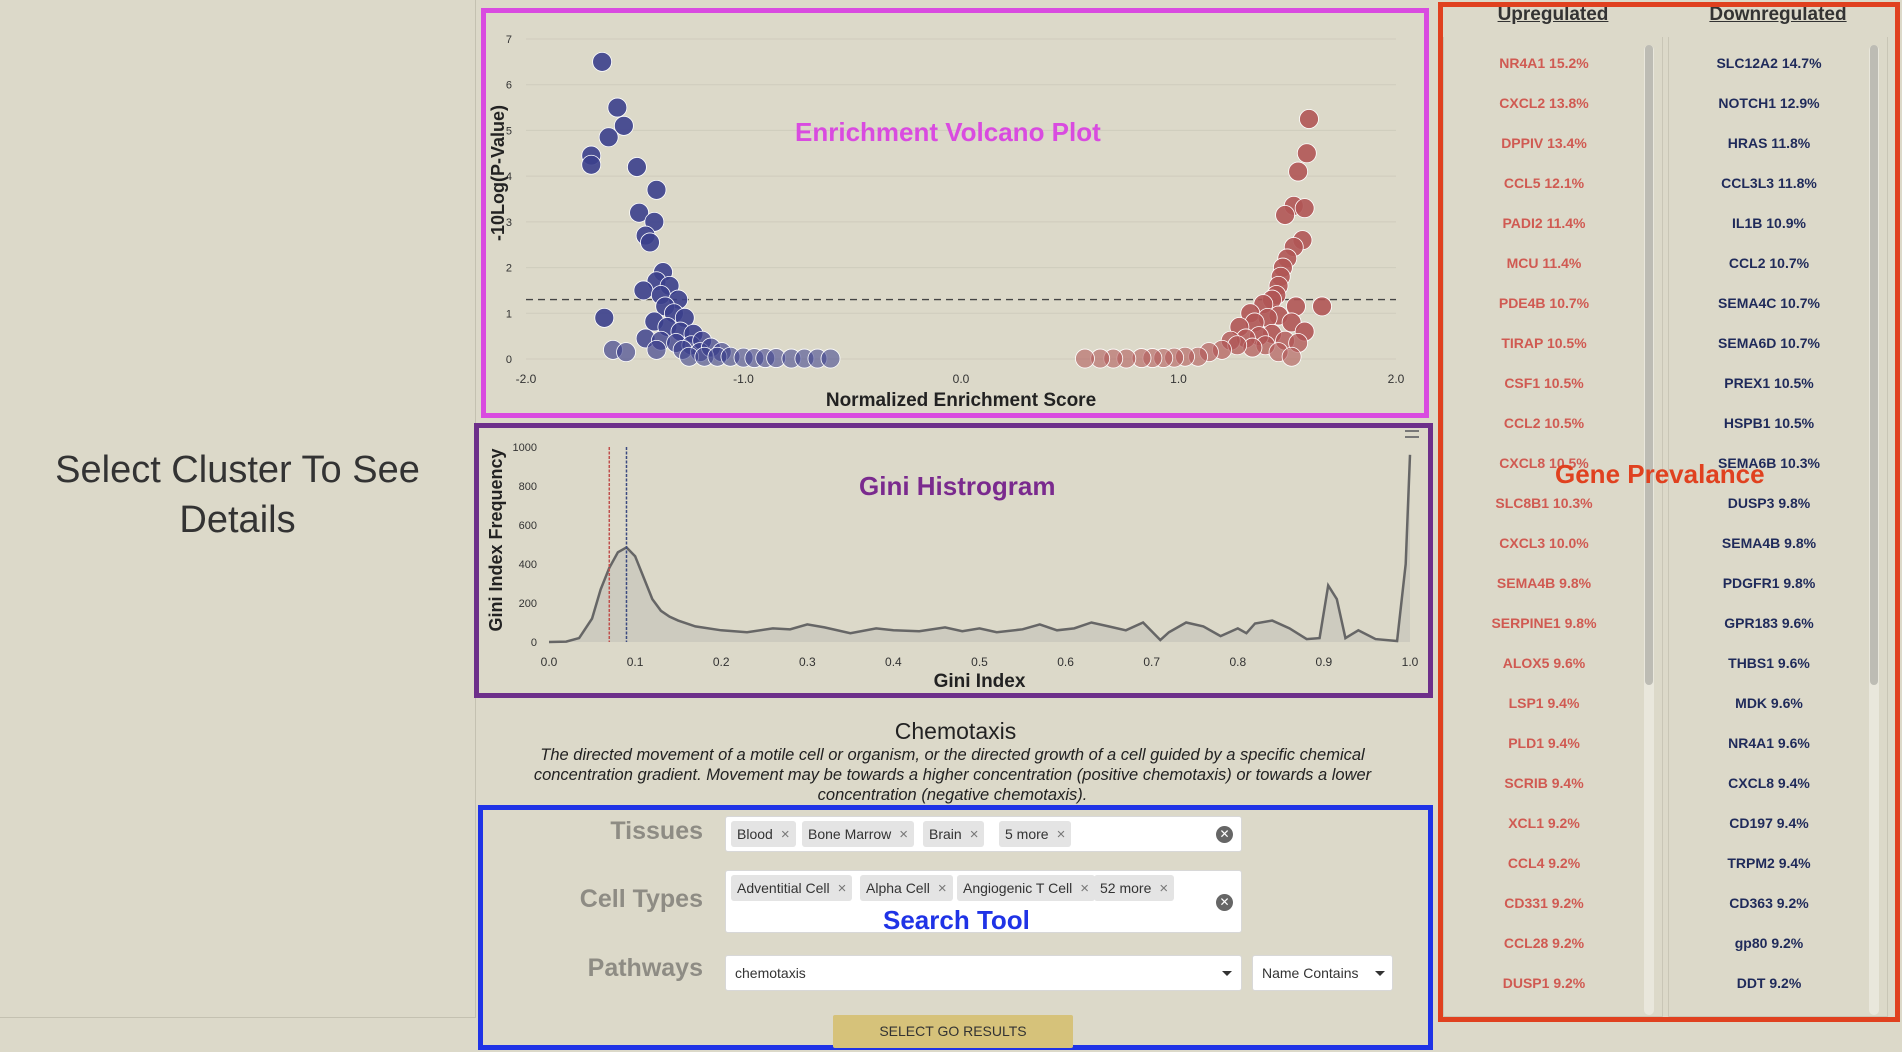 The width and height of the screenshot is (1902, 1052). What do you see at coordinates (1224, 902) in the screenshot?
I see `clear-cell-types-icon: ✕` at bounding box center [1224, 902].